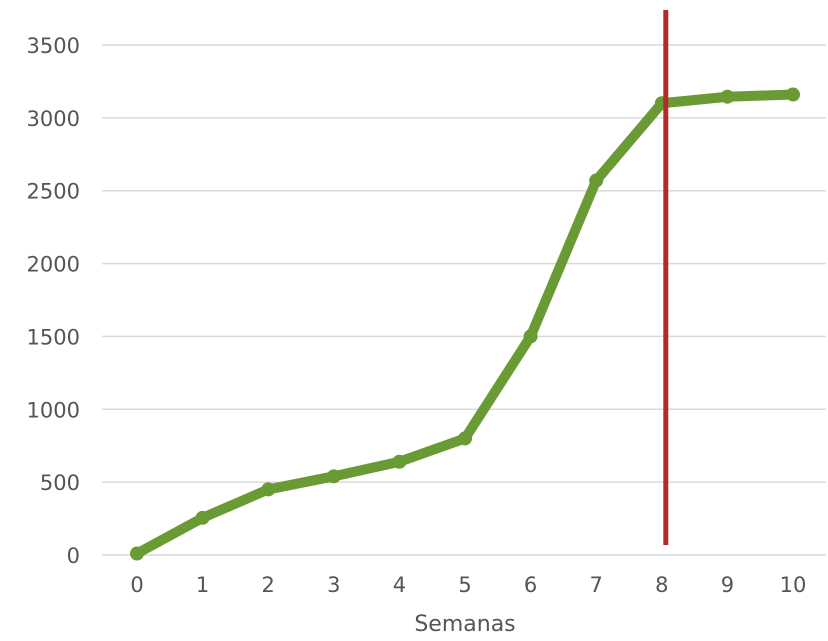 This screenshot has width=828, height=641. I want to click on y-axis-tick-labels: 0 500 1000 1500 2000 2500 3000 3500, so click(53, 301).